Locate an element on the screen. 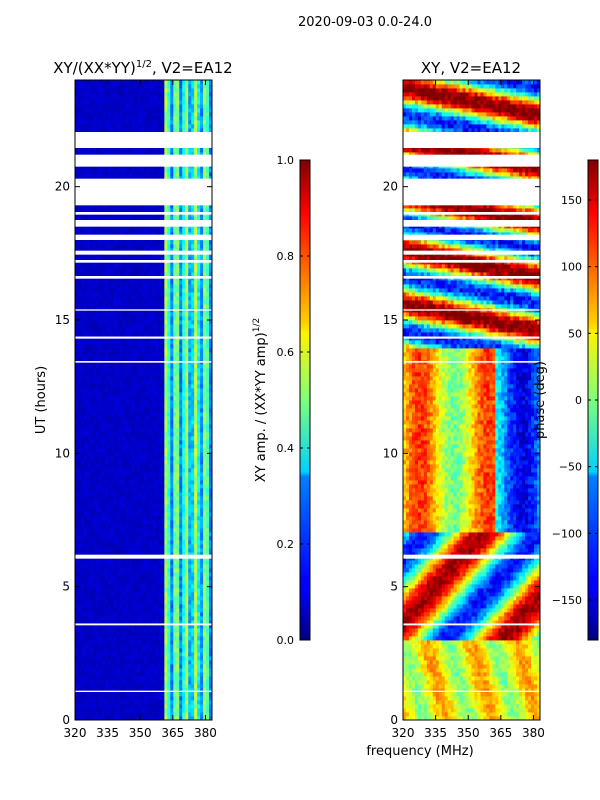 Image resolution: width=600 pixels, height=800 pixels. amplitude-title: XY/(XX*YY)1/2, V2=EA12 is located at coordinates (142, 68).